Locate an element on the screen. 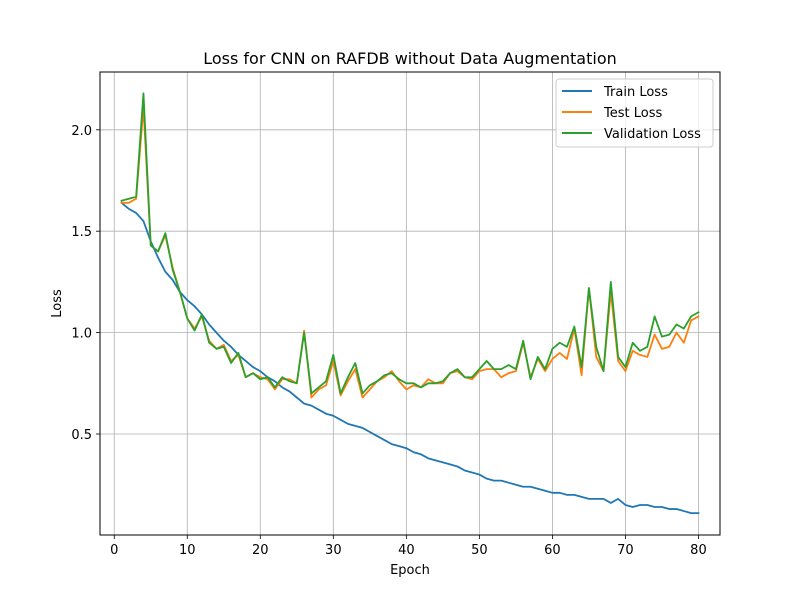  legend-items: Train Loss Test Loss Validation Loss is located at coordinates (631, 113).